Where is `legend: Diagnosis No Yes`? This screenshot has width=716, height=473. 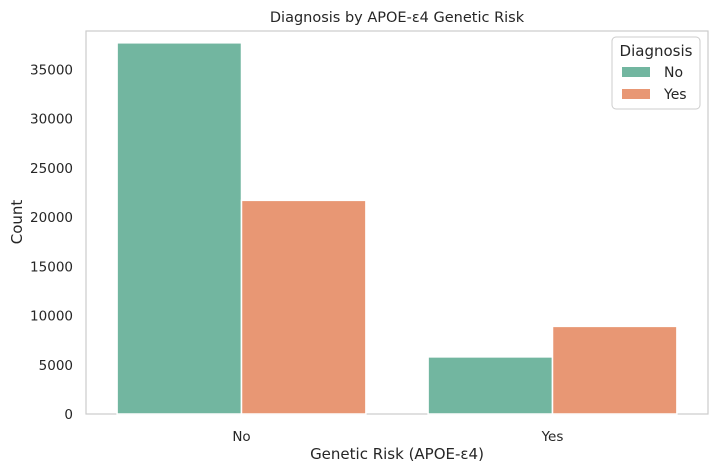 legend: Diagnosis No Yes is located at coordinates (656, 73).